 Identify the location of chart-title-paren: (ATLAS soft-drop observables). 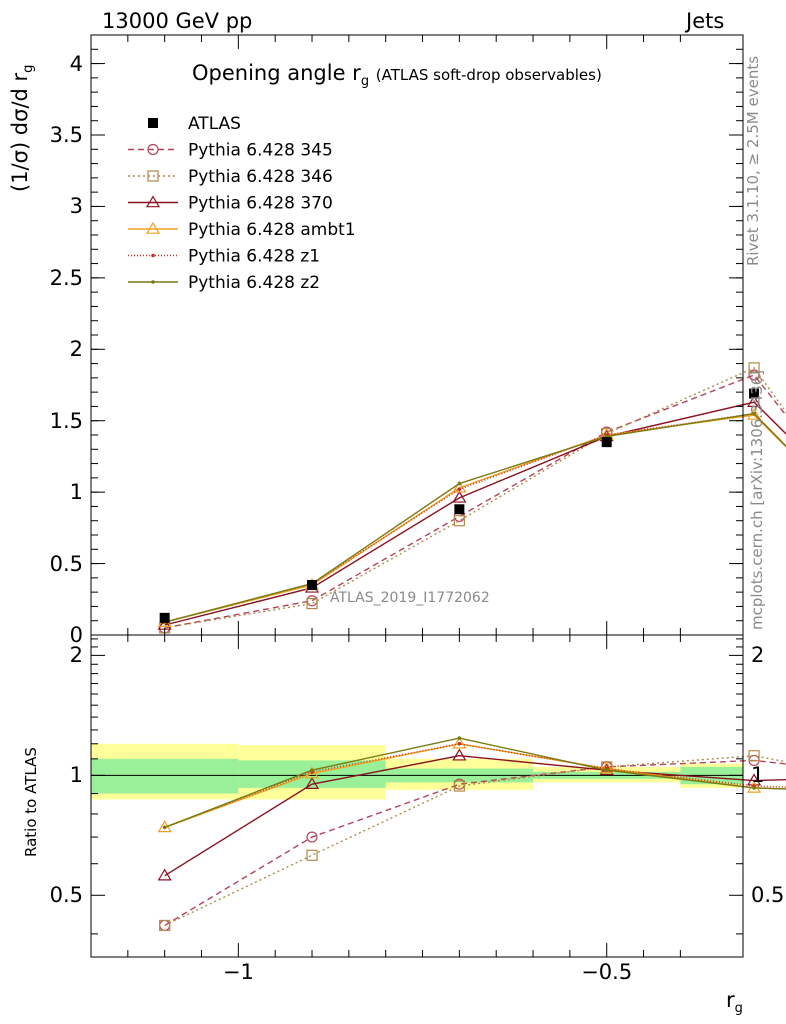
(488, 75).